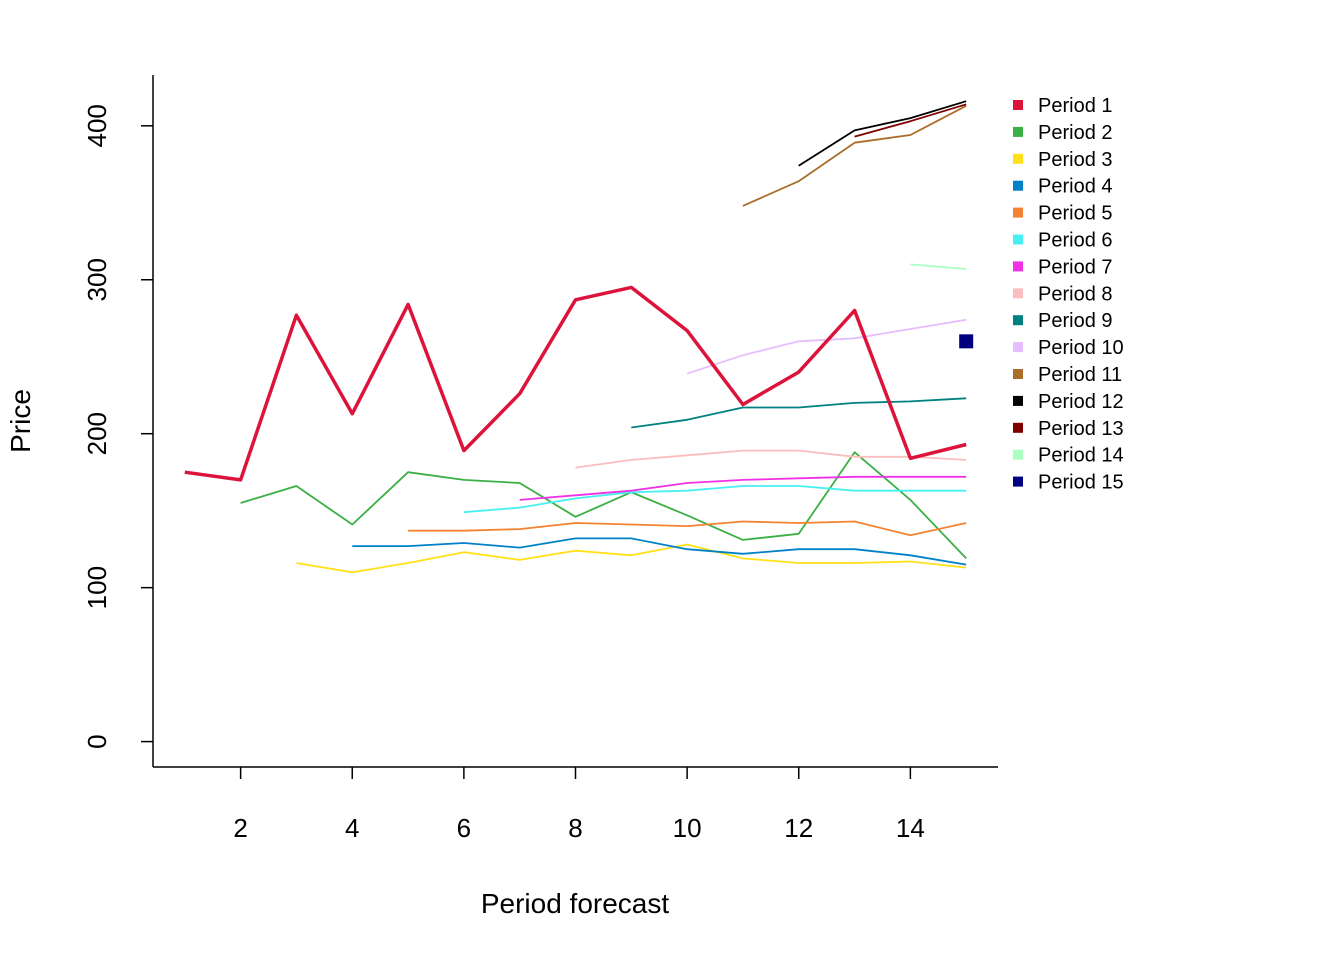  I want to click on x-ticks: 2 4 6 8 10 12 14, so click(579, 805).